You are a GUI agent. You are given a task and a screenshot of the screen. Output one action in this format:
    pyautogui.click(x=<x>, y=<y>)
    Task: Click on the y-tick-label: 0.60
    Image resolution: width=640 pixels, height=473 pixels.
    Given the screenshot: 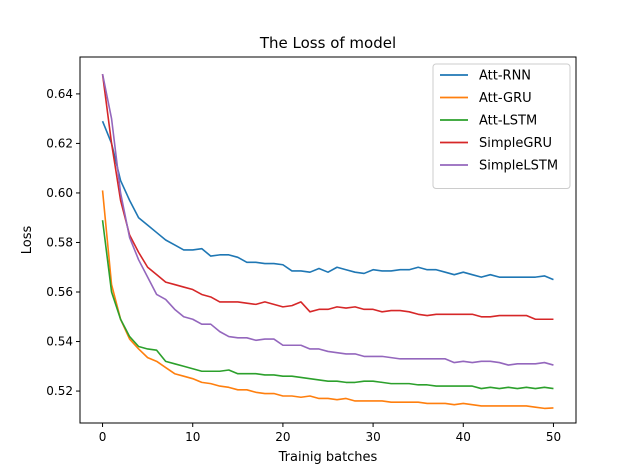 What is the action you would take?
    pyautogui.click(x=59, y=193)
    